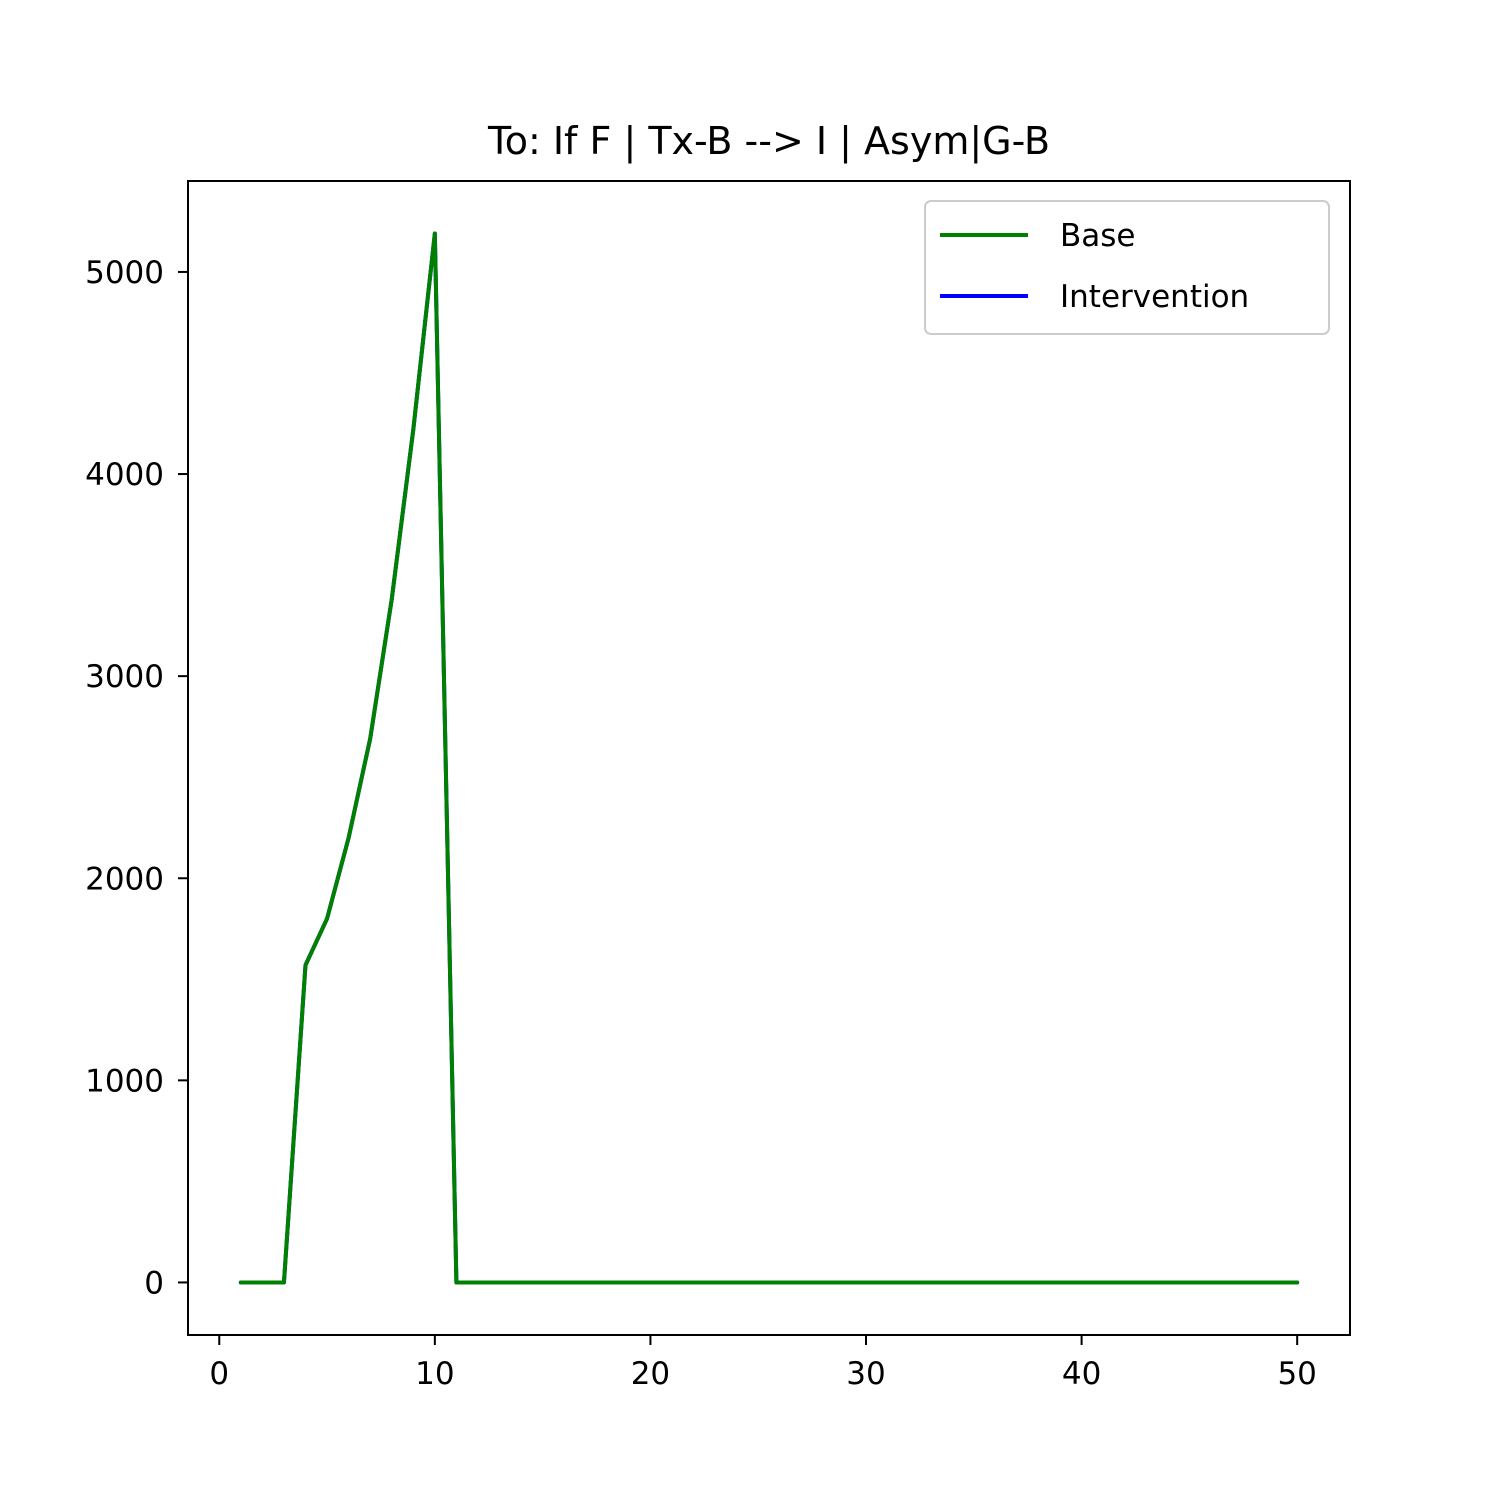 This screenshot has width=1500, height=1500. I want to click on y-tick-label: 2000, so click(124, 879).